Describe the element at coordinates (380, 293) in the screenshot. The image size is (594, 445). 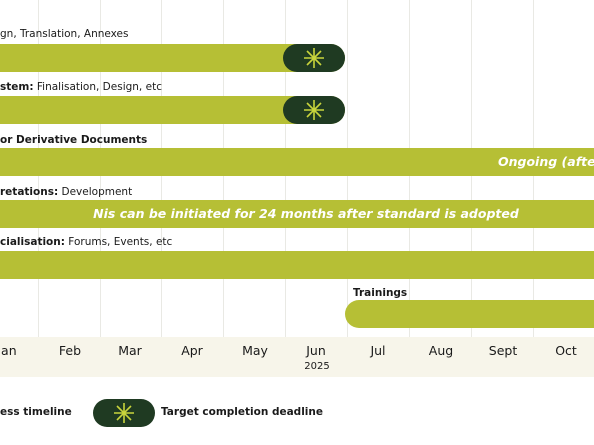
I see `row-label: Trainings` at that location.